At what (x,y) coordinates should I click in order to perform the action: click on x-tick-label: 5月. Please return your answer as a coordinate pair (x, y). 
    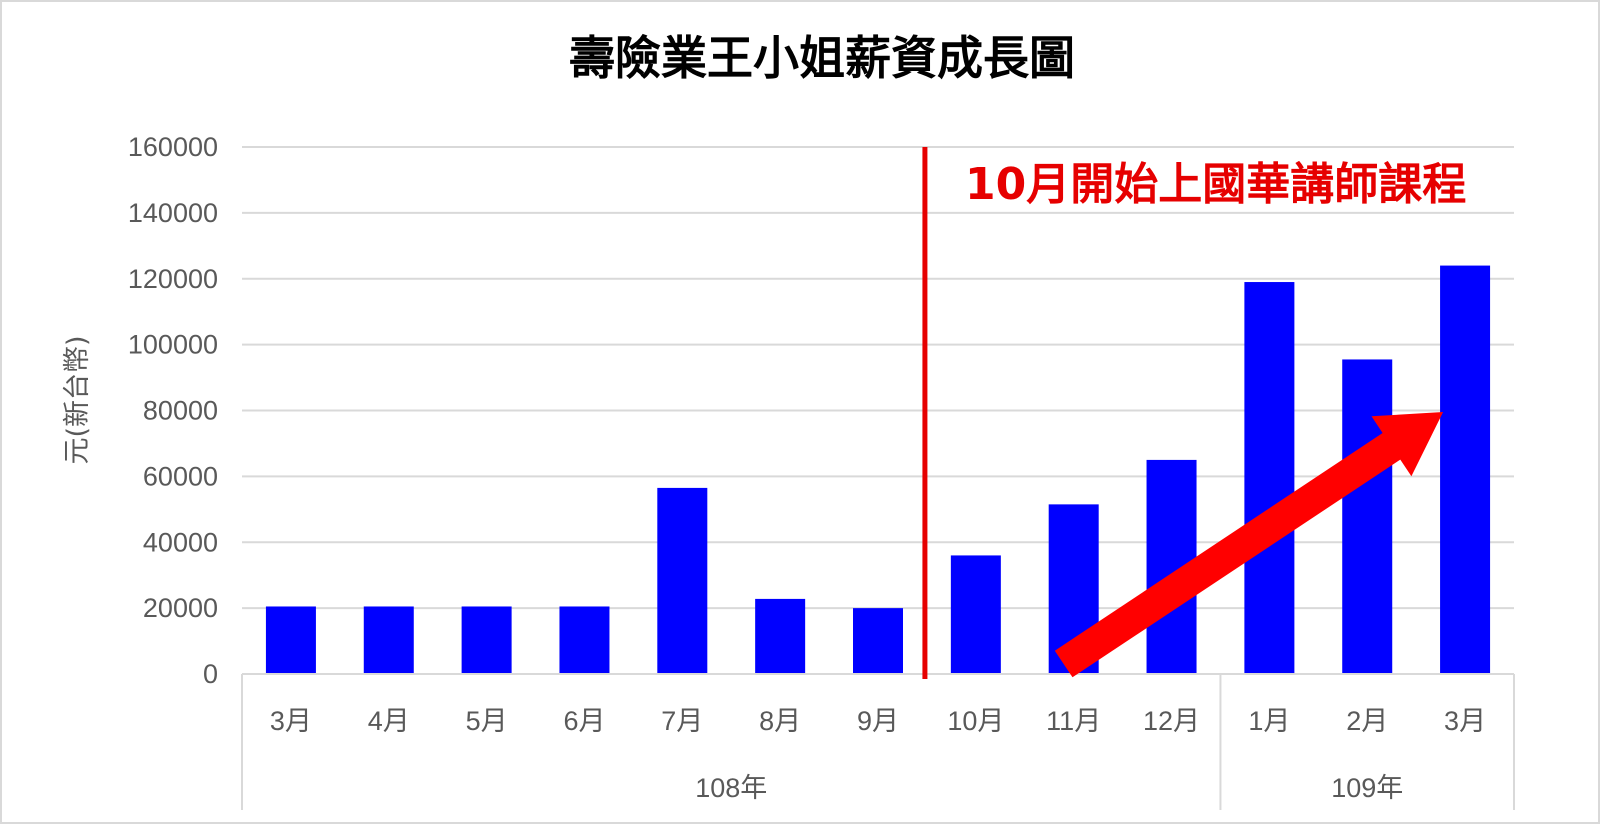
    Looking at the image, I should click on (487, 721).